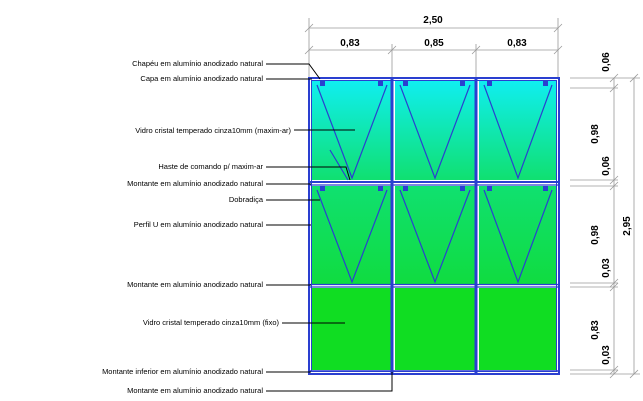  Describe the element at coordinates (433, 20) in the screenshot. I see `total-width-dimension: 2,50` at that location.